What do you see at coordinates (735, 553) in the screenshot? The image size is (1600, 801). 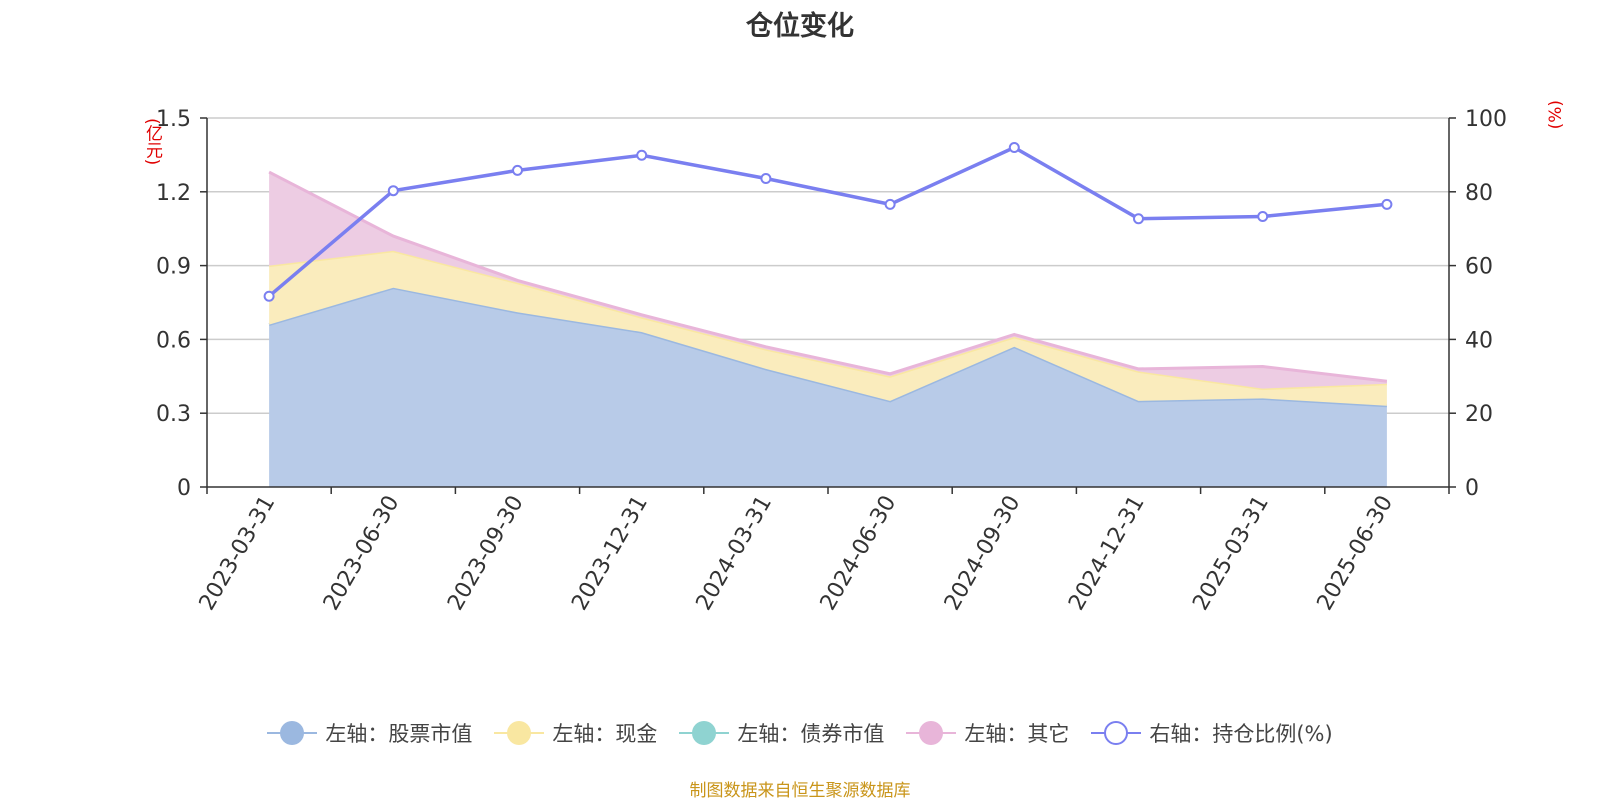 I see `x-axis-tick-label: 2024-03-31` at bounding box center [735, 553].